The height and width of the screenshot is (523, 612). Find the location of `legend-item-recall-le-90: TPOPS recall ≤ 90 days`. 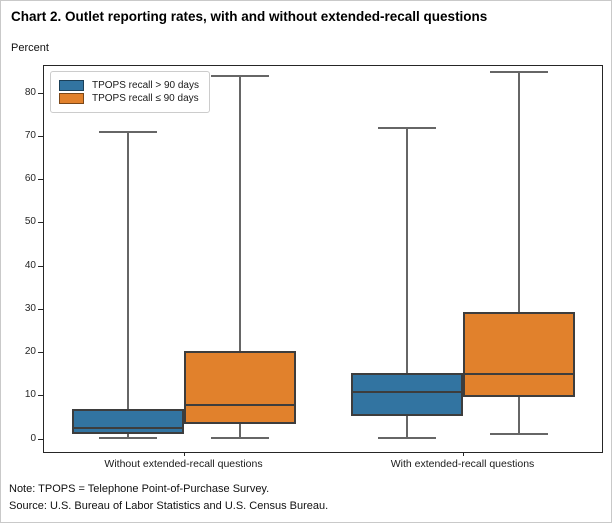

legend-item-recall-le-90: TPOPS recall ≤ 90 days is located at coordinates (129, 98).